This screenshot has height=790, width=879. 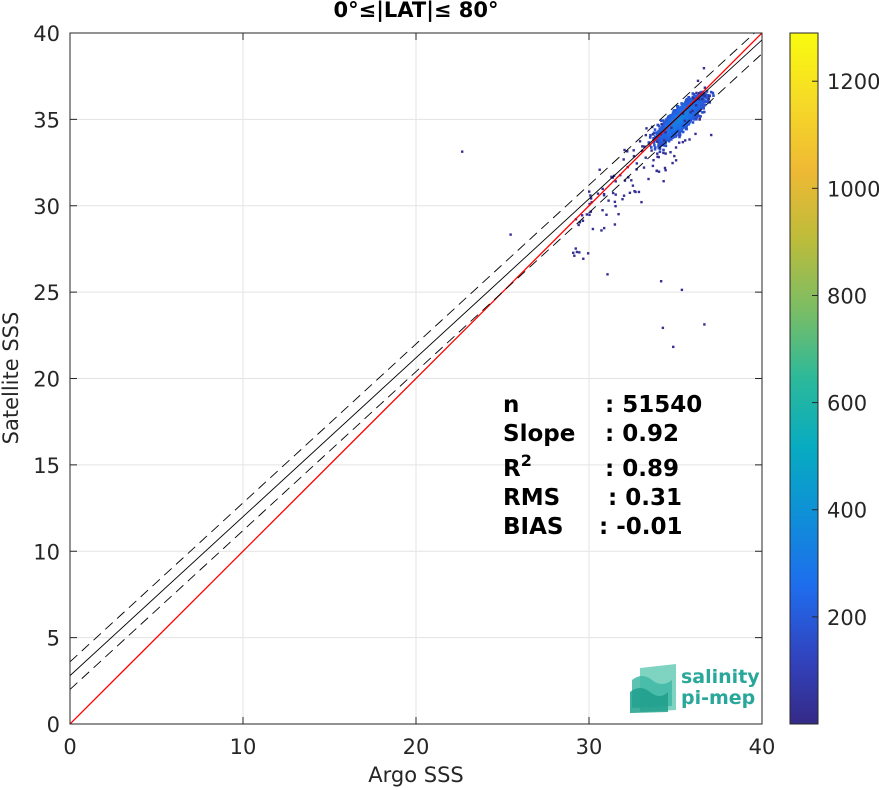 I want to click on colorbar-tick-label: 800, so click(x=847, y=296).